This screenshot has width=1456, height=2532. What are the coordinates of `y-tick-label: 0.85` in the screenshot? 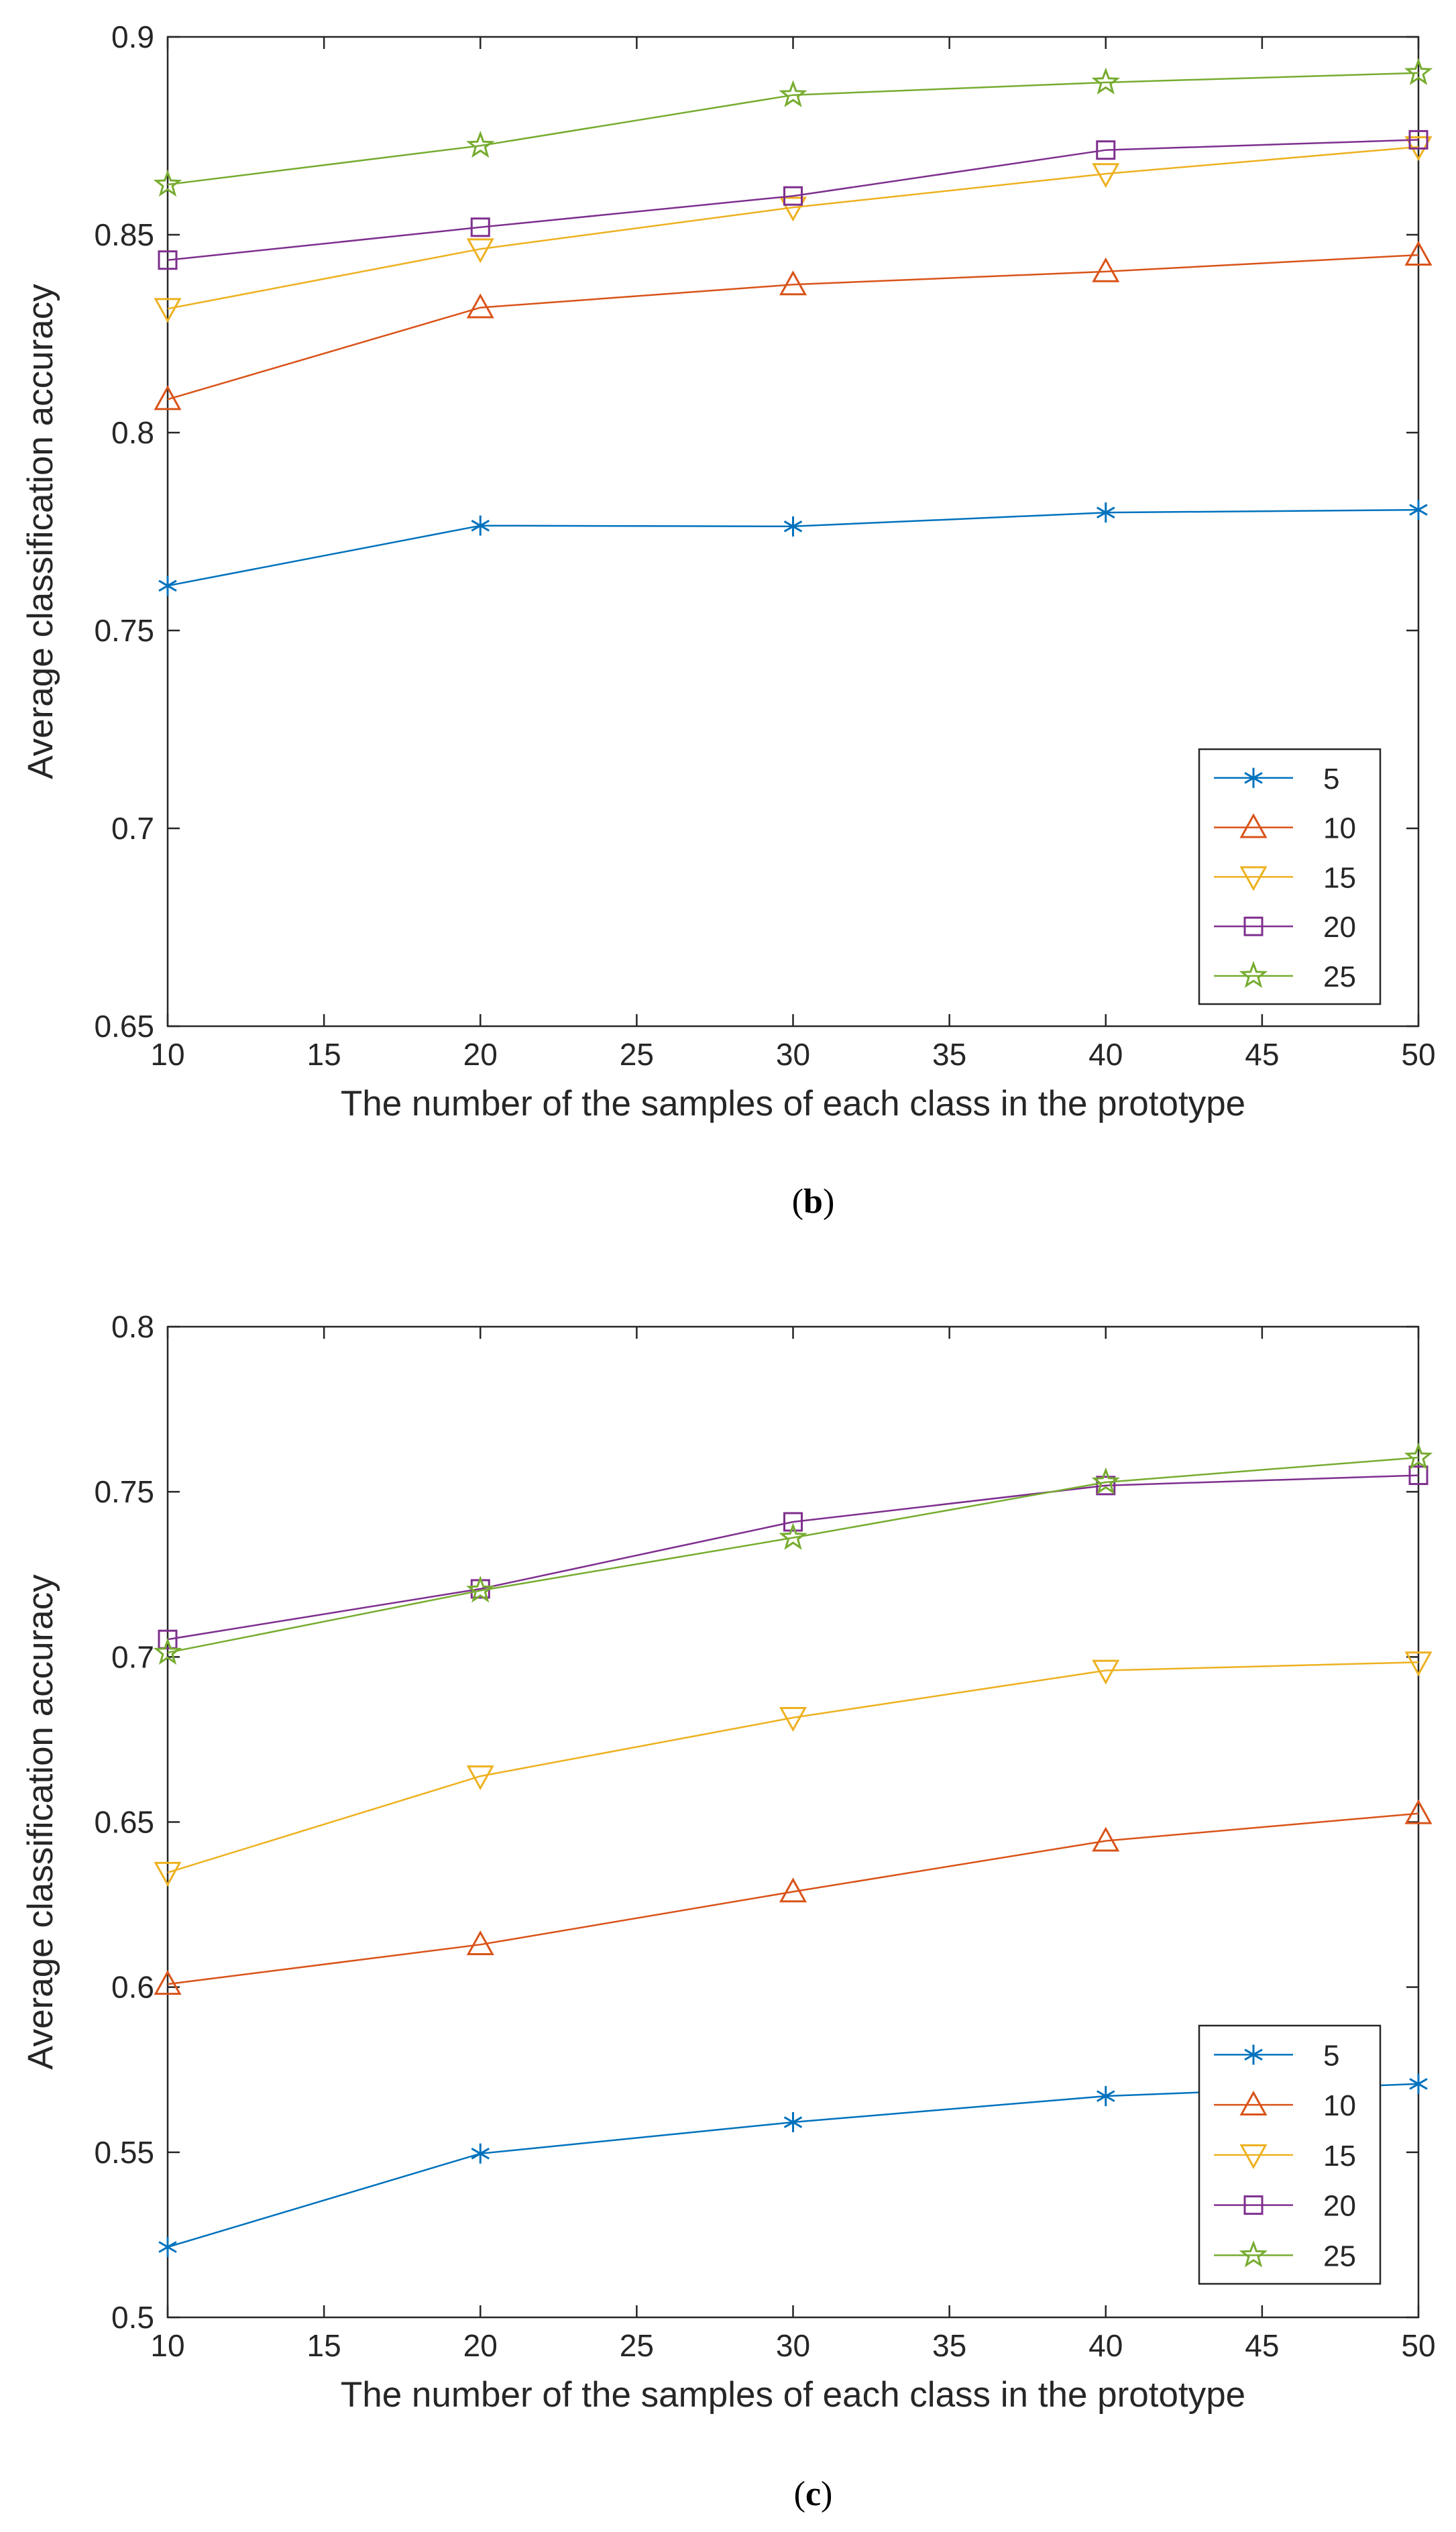 It's located at (124, 234).